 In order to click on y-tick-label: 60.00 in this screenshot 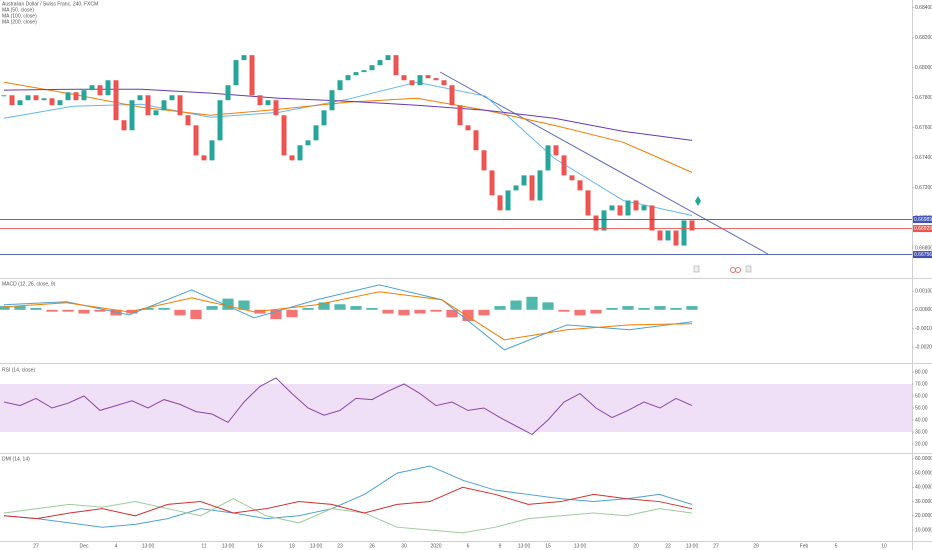, I will do `click(921, 396)`.